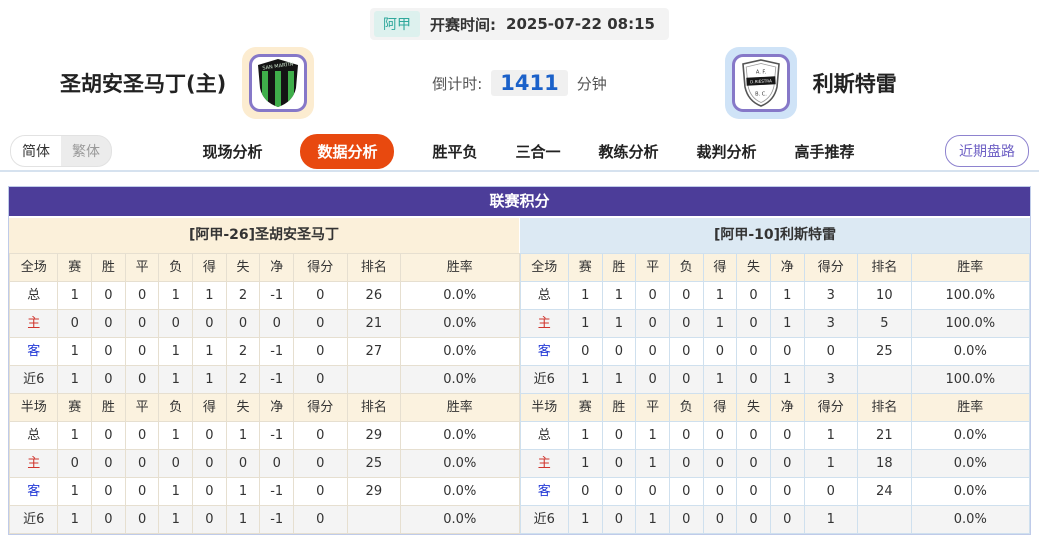  What do you see at coordinates (726, 151) in the screenshot?
I see `tab-referee-analysis: 裁判分析` at bounding box center [726, 151].